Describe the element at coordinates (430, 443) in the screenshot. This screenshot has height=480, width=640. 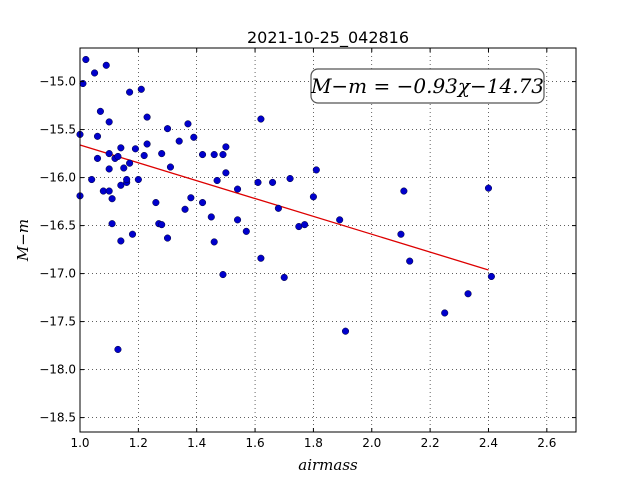
I see `x-tick-label: 2.2` at that location.